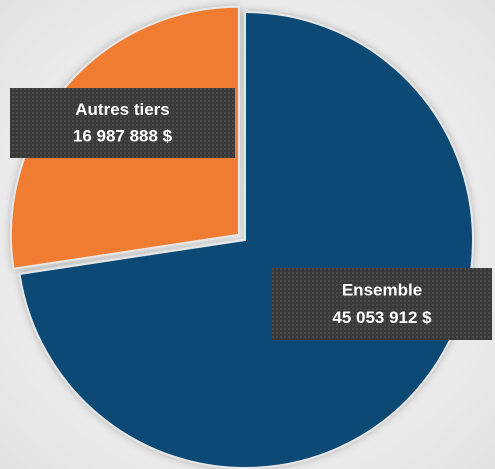 The height and width of the screenshot is (469, 495). What do you see at coordinates (123, 135) in the screenshot?
I see `value-label: 16 987 888 $` at bounding box center [123, 135].